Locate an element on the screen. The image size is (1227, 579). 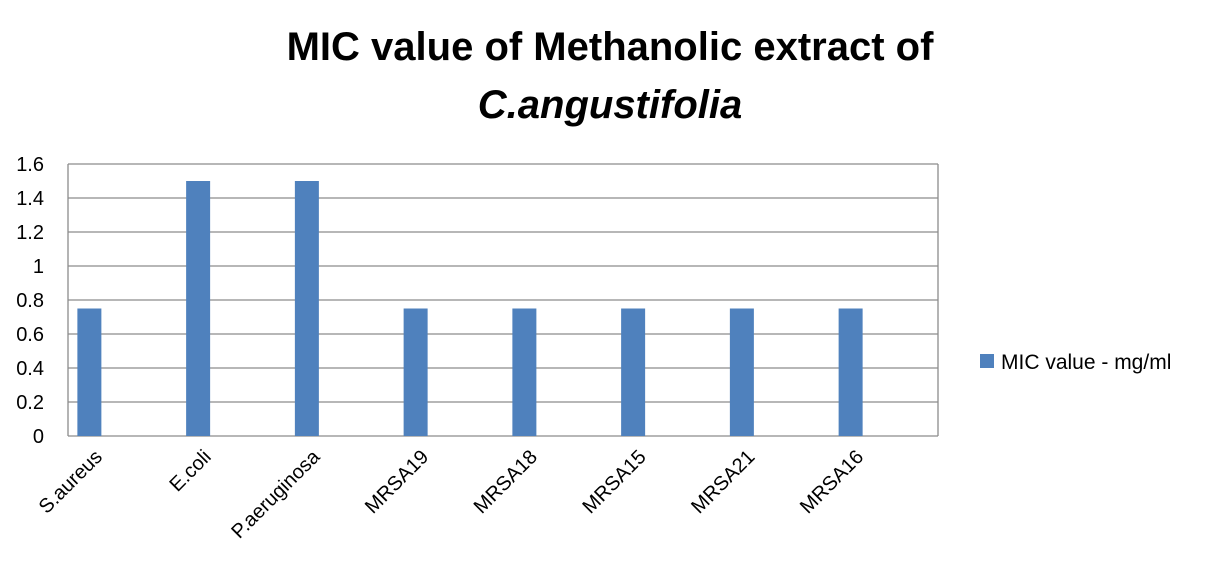
x-tick-label: MRSA16 is located at coordinates (832, 482).